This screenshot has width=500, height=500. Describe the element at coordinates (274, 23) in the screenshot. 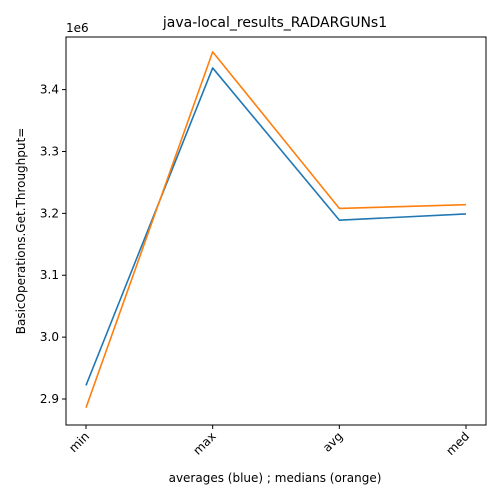

I see `chart-title: java-local_results_RADARGUNs1` at that location.